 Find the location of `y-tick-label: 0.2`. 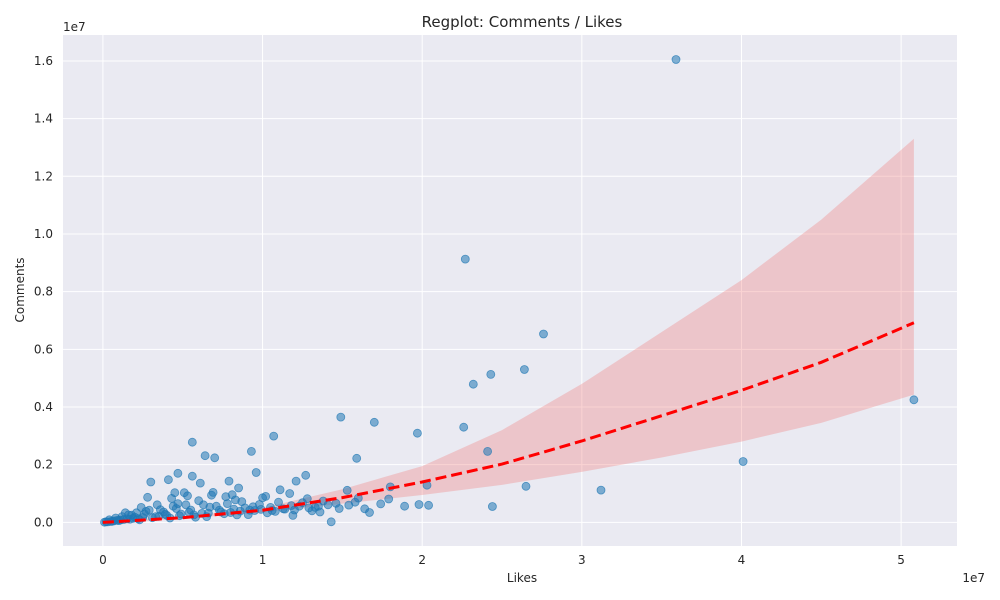

y-tick-label: 0.2 is located at coordinates (43, 465).